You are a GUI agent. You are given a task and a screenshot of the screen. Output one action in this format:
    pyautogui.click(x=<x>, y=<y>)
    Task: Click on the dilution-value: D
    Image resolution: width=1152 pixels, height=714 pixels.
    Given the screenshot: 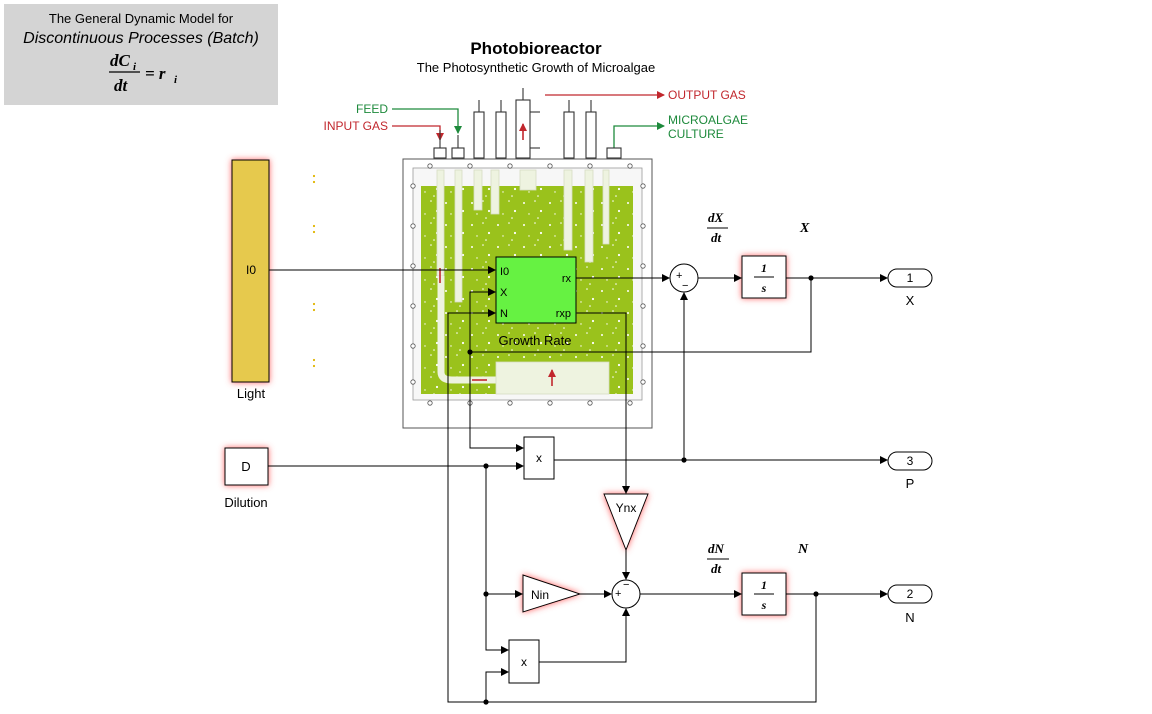 What is the action you would take?
    pyautogui.click(x=245, y=466)
    